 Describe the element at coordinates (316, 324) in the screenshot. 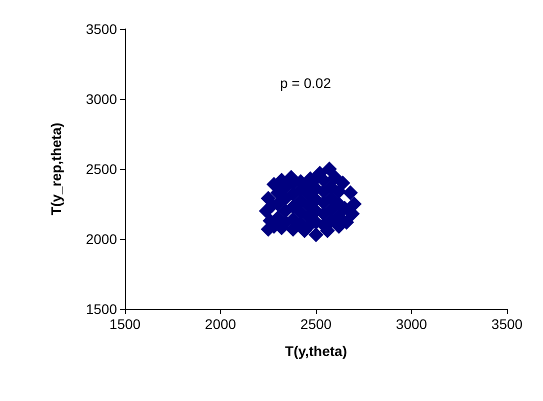

I see `x-tick-label: 2500` at that location.